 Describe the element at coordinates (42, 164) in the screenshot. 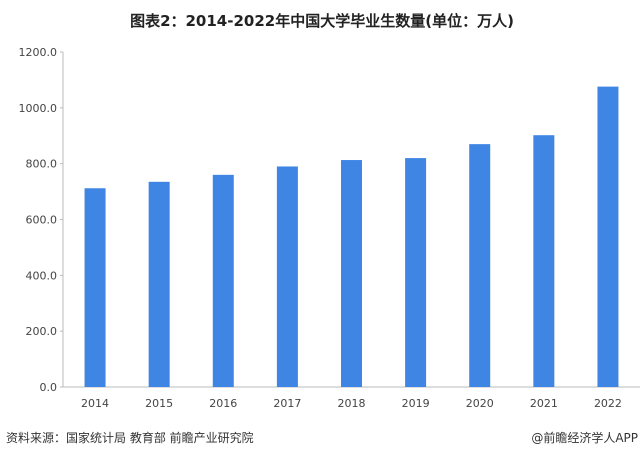

I see `y-tick-label: 800.0` at that location.